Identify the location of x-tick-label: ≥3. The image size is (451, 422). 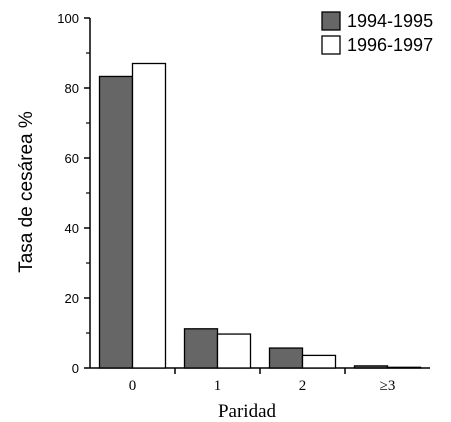
(388, 386).